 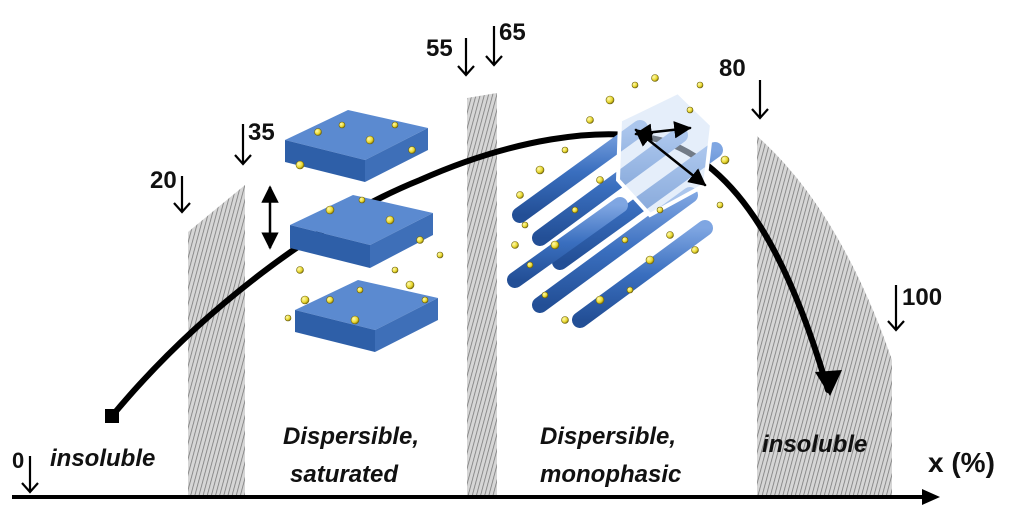 I want to click on marker-0: 0, so click(x=18, y=460).